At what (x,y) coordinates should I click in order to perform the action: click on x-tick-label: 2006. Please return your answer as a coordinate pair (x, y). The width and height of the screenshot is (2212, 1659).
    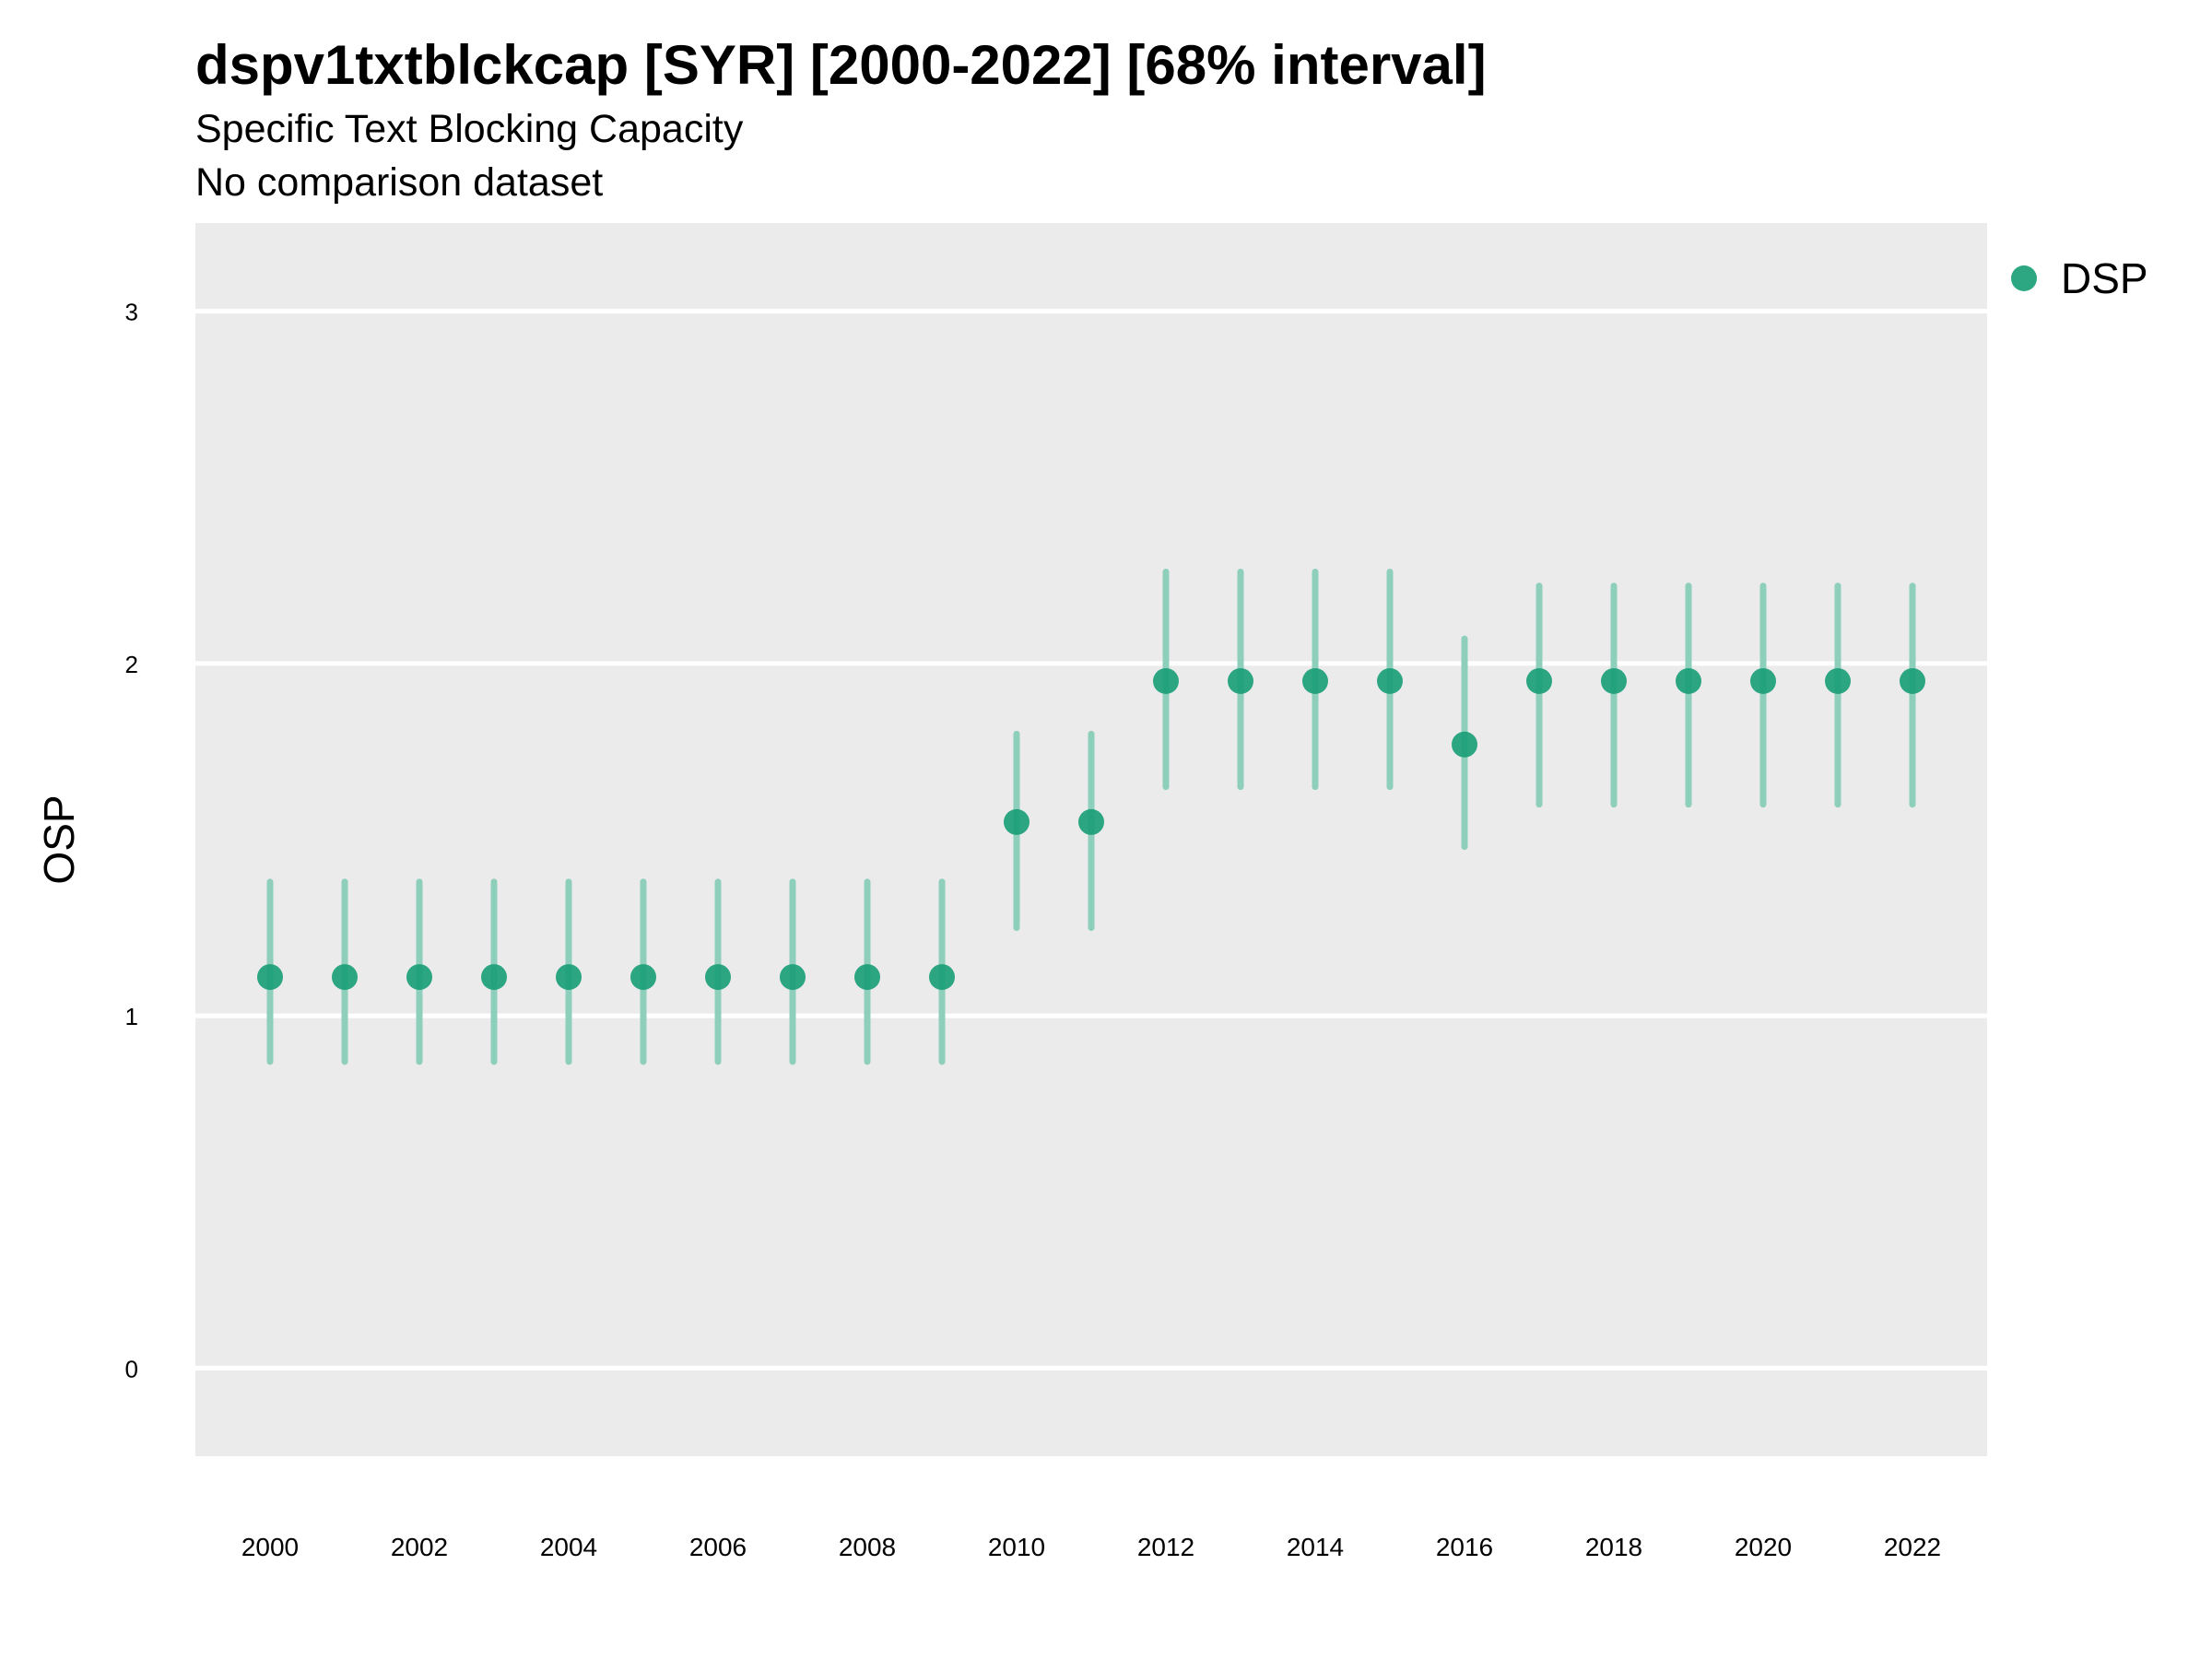
    Looking at the image, I should click on (718, 1547).